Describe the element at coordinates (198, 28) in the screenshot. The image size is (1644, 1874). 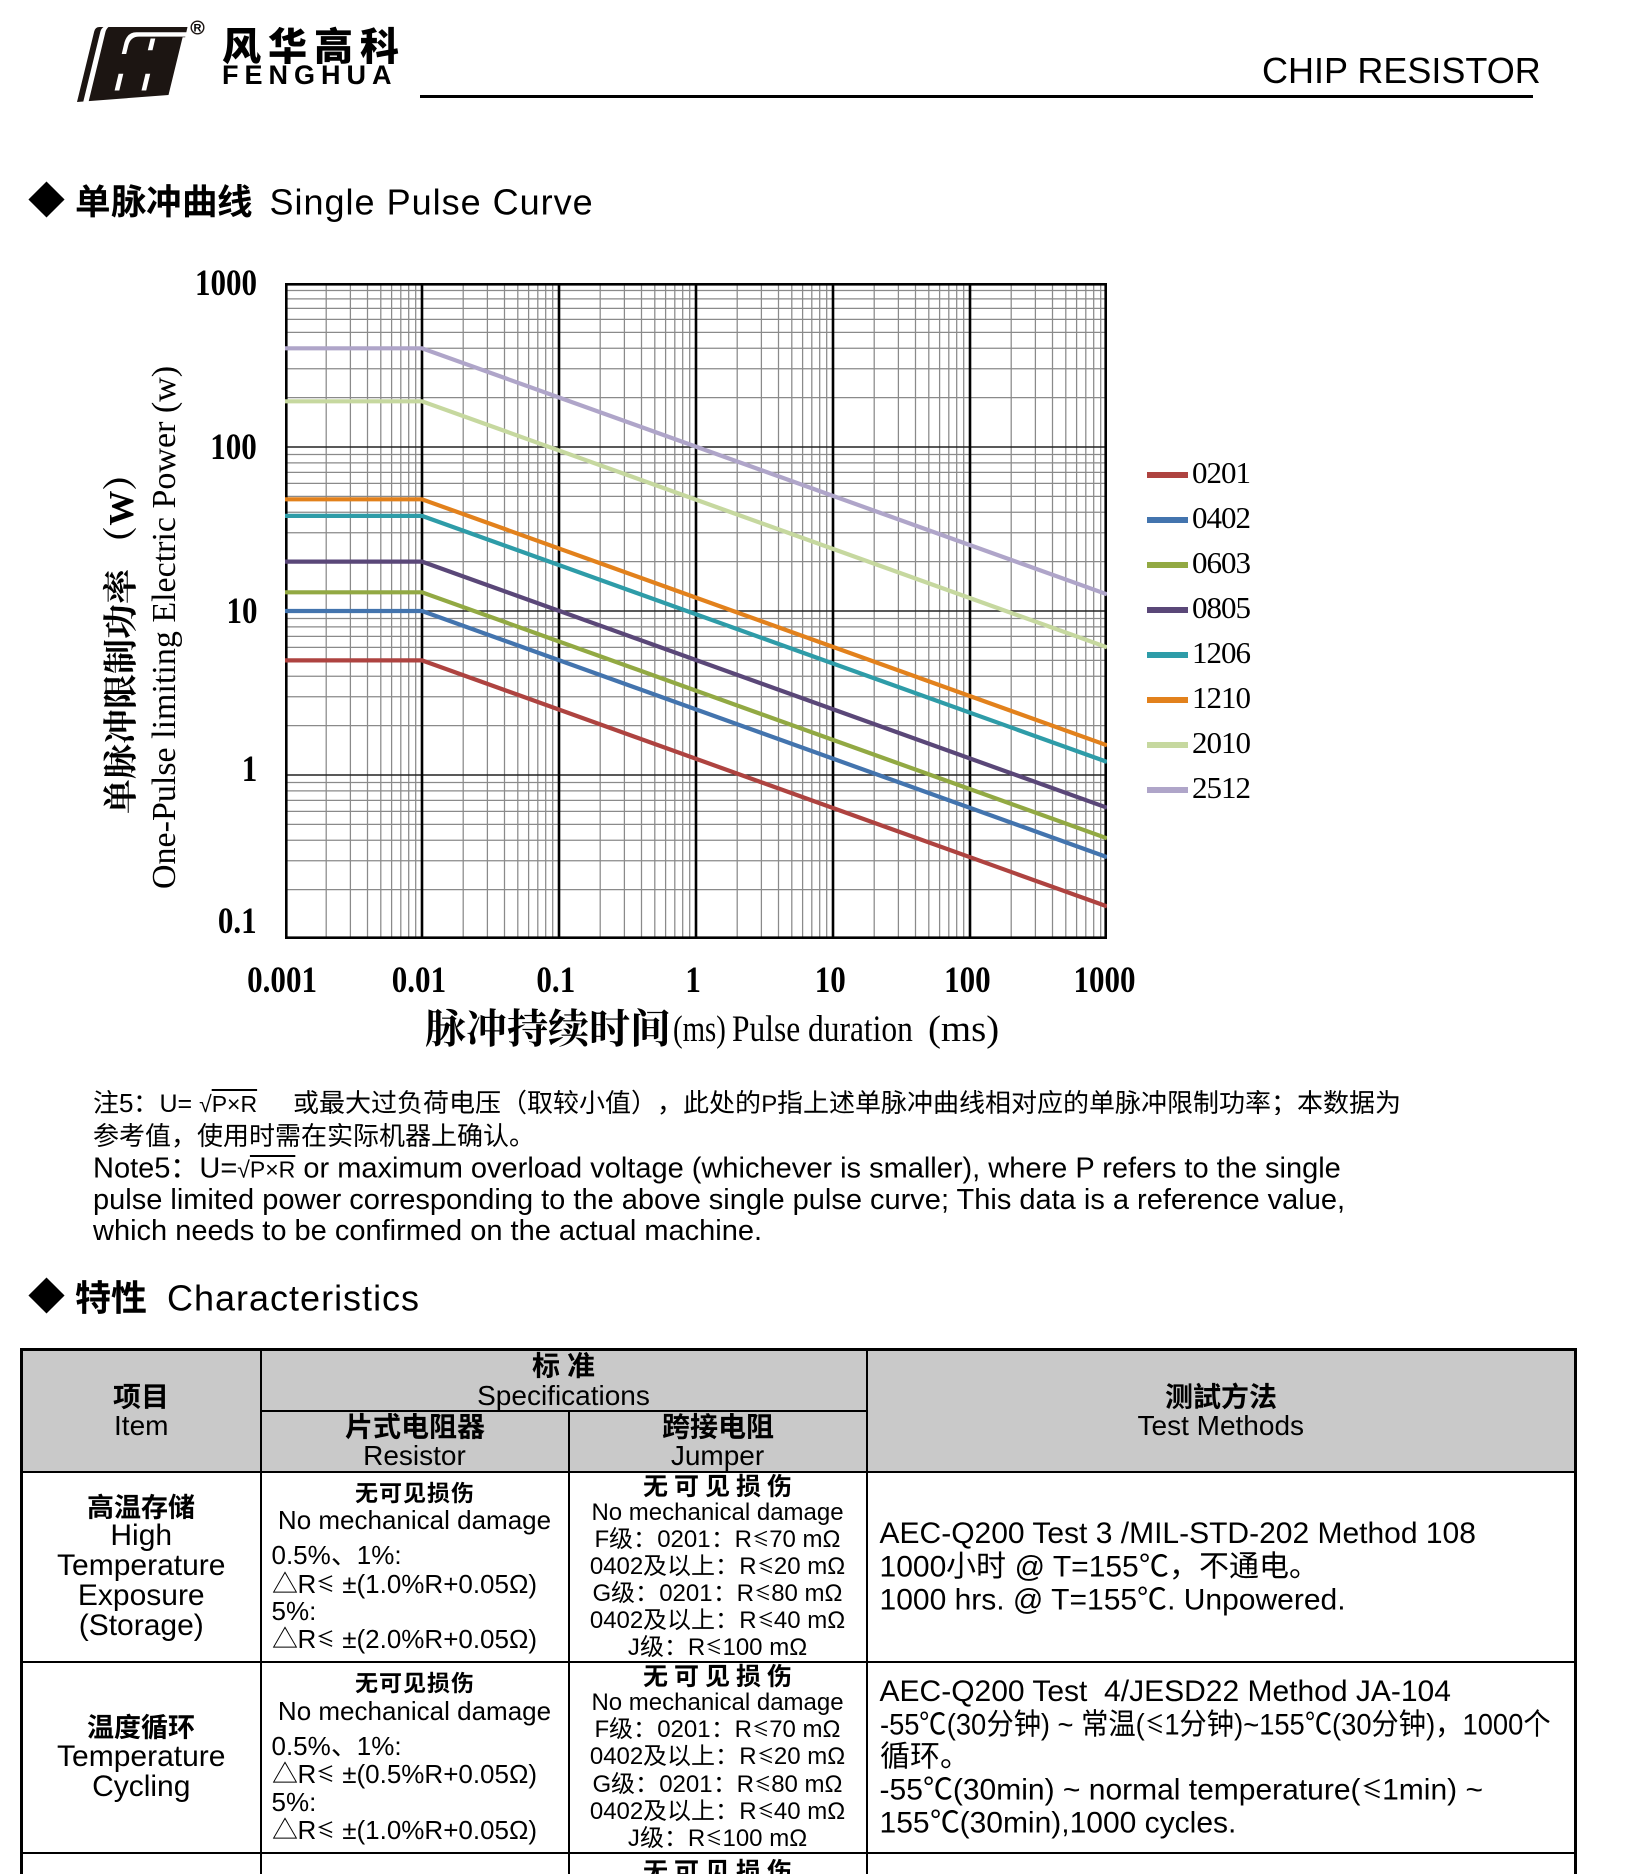
I see `svg-text: R` at that location.